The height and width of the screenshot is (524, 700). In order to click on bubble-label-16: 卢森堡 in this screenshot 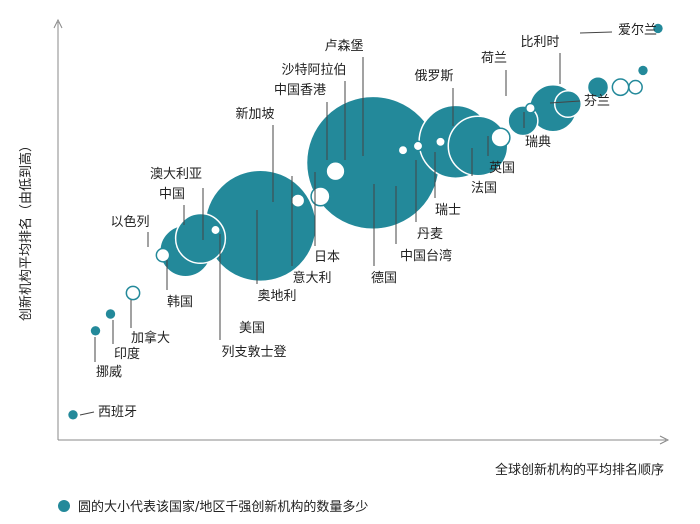, I will do `click(343, 46)`.